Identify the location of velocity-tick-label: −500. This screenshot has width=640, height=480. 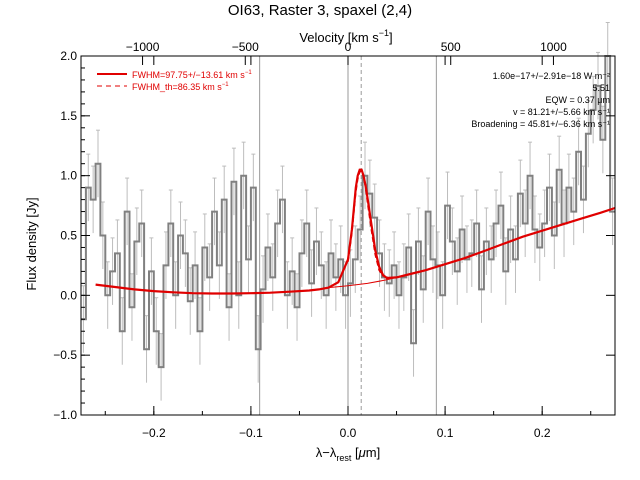
(245, 47).